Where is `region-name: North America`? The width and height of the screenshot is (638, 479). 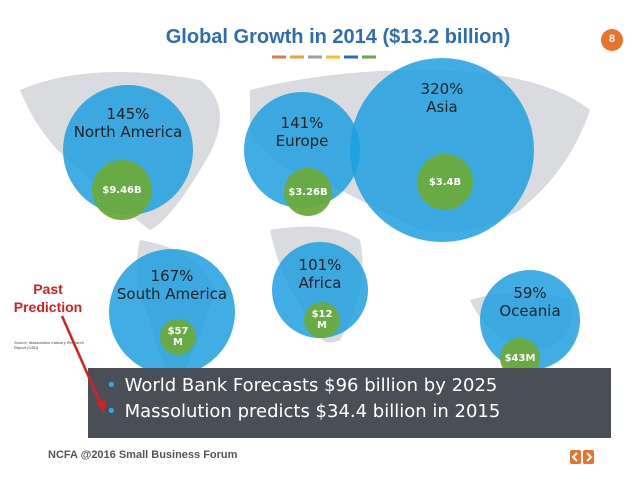 region-name: North America is located at coordinates (128, 132).